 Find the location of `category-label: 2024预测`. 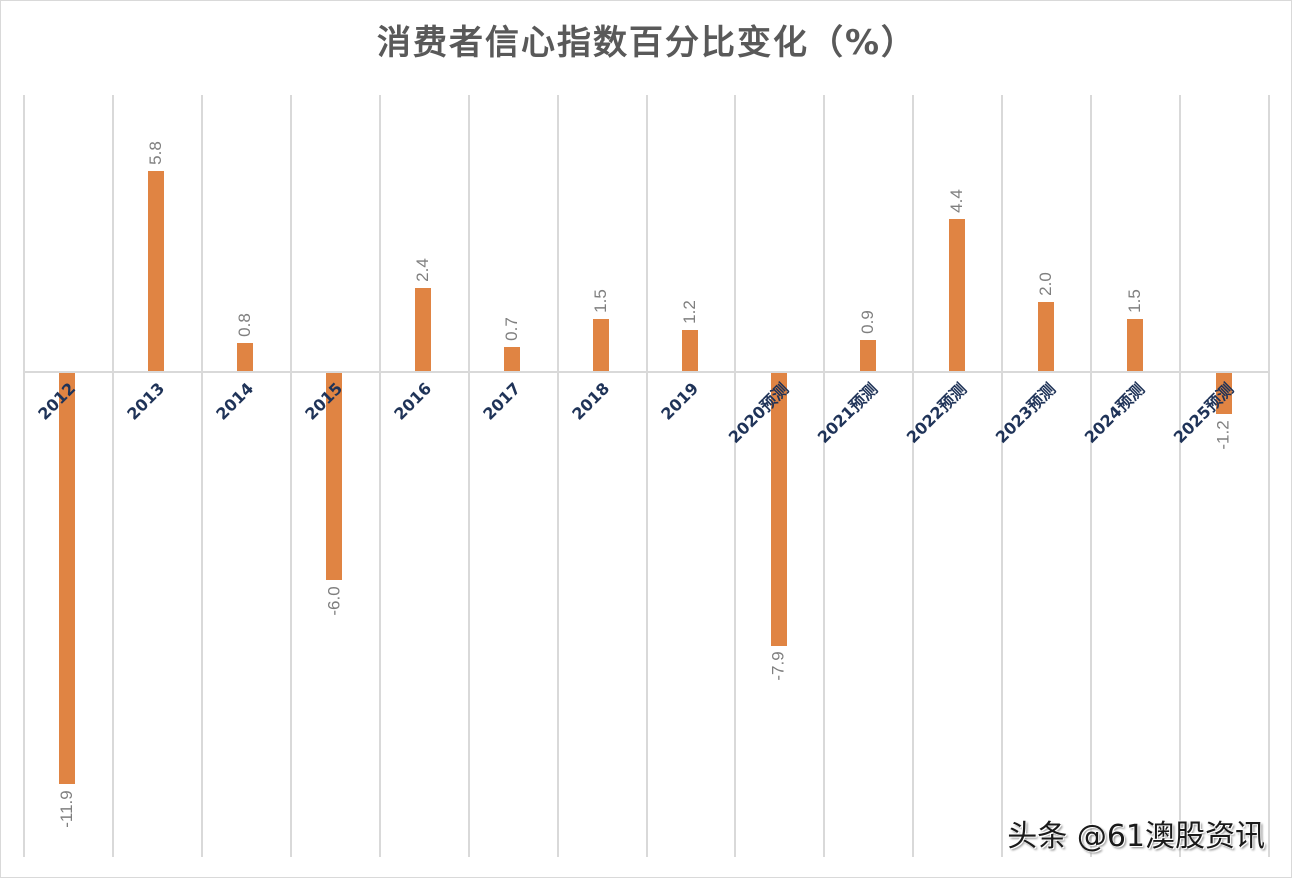

category-label: 2024预测 is located at coordinates (1114, 413).